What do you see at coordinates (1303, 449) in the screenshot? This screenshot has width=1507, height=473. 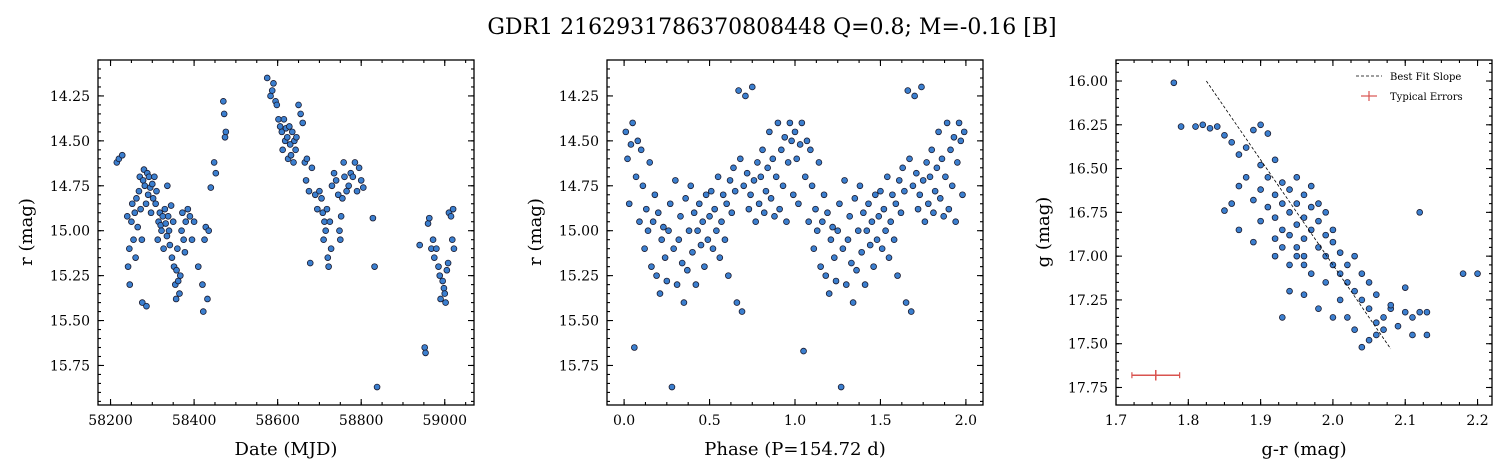 I see `cmd-xlabel: g-r (mag)` at bounding box center [1303, 449].